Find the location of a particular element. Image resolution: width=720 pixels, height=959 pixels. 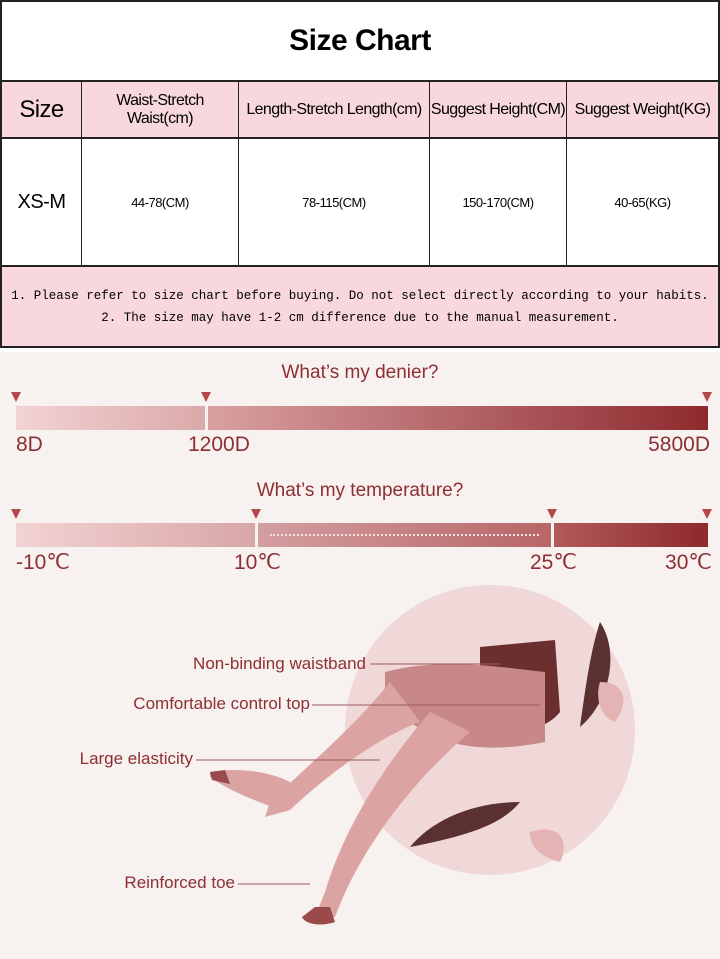

temperature-title: What’s my temperature? is located at coordinates (360, 490).